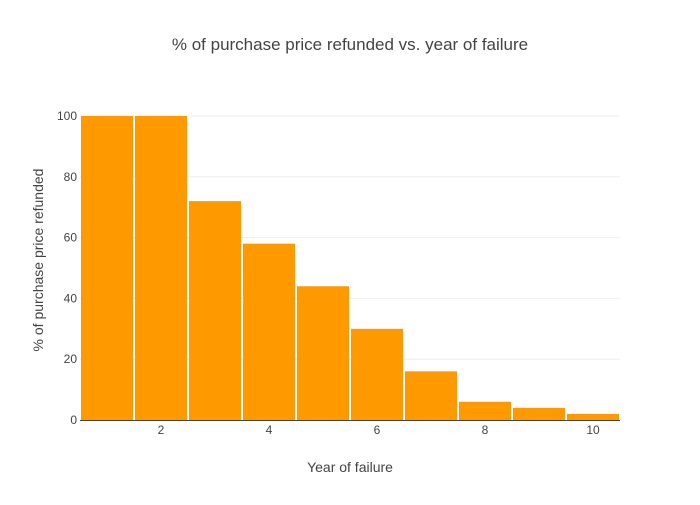 This screenshot has height=505, width=700. What do you see at coordinates (38, 260) in the screenshot?
I see `y-axis-title: % of purchase price refunded` at bounding box center [38, 260].